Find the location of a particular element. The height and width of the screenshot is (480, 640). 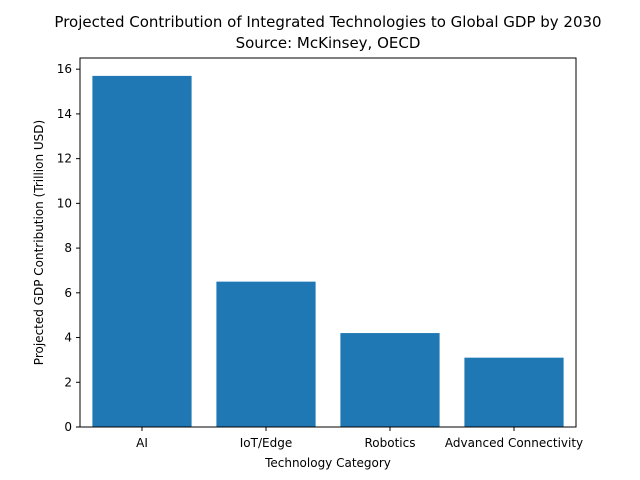

x-tick-label: Robotics is located at coordinates (390, 443).